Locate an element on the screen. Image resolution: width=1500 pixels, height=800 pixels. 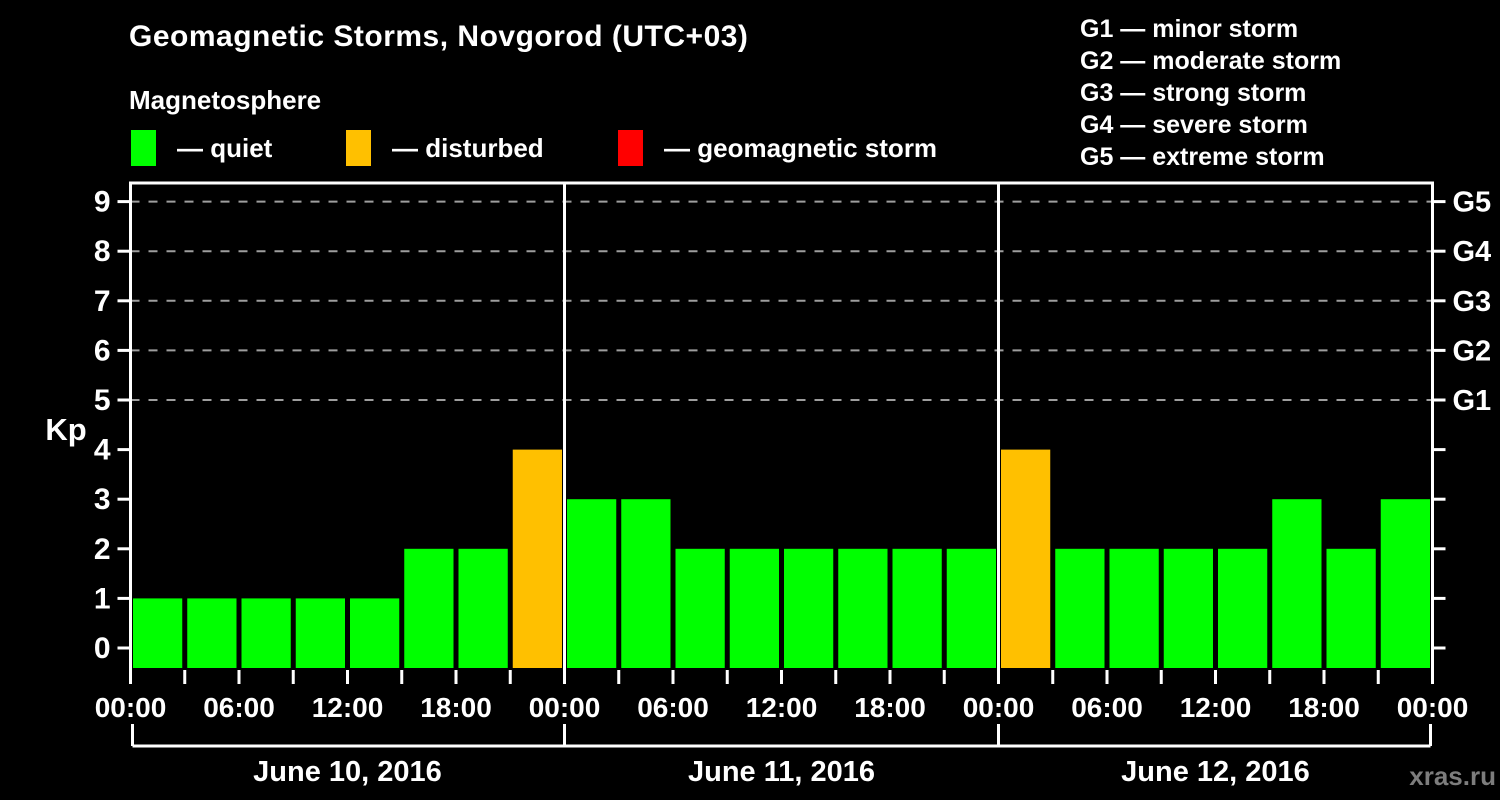
g-scale-item-g5: G5 — extreme storm is located at coordinates (1202, 157).